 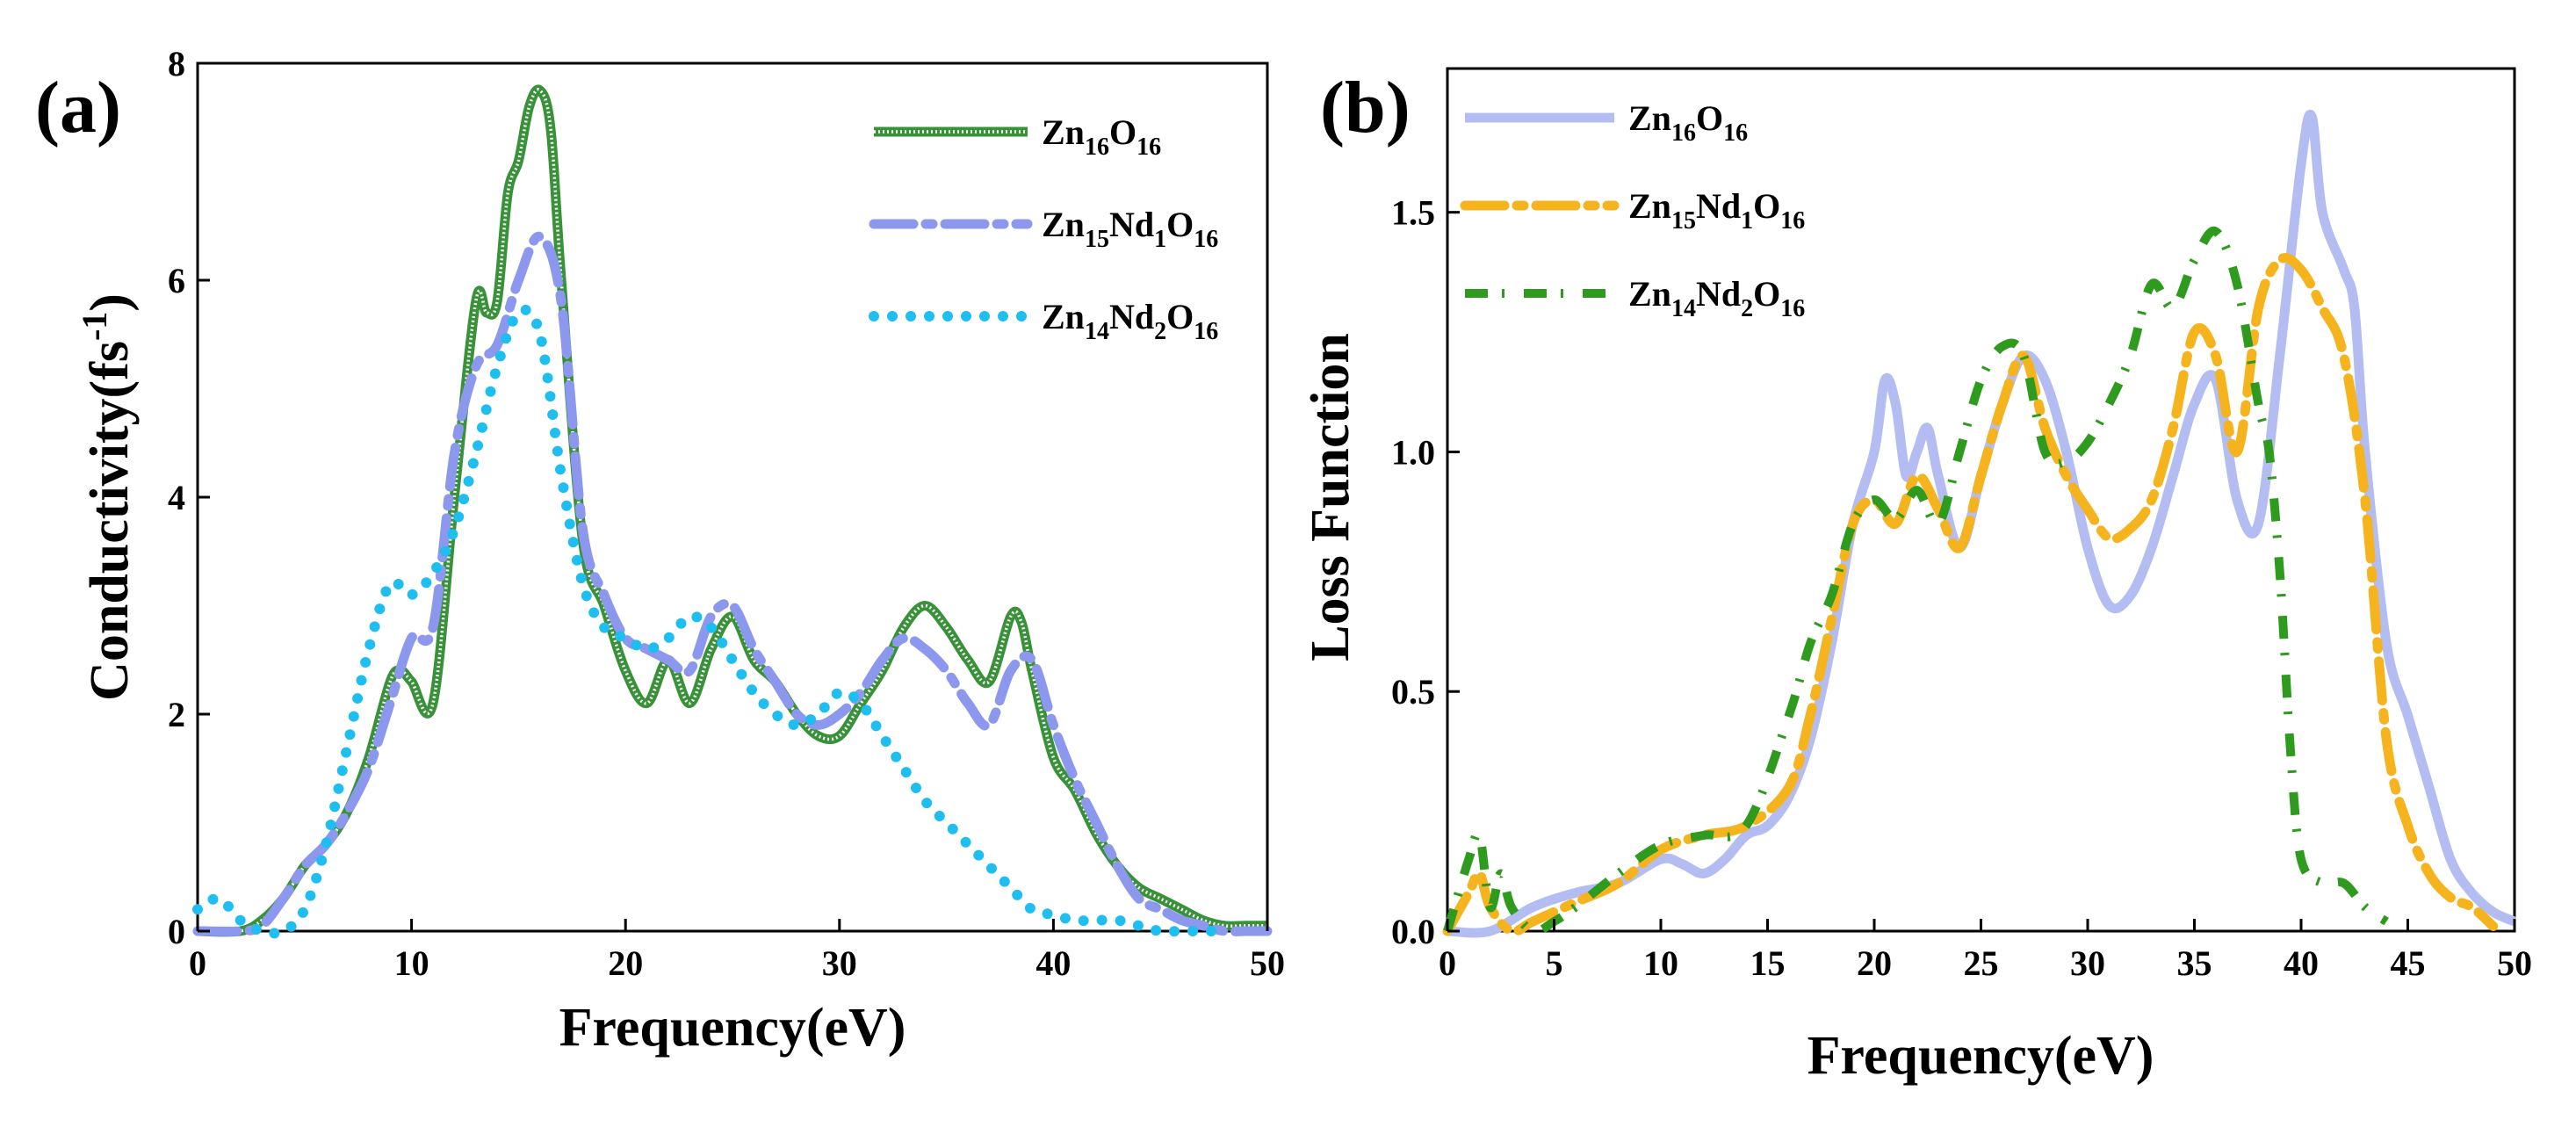 I want to click on panel-a-y-label-tail: ), so click(x=110, y=302).